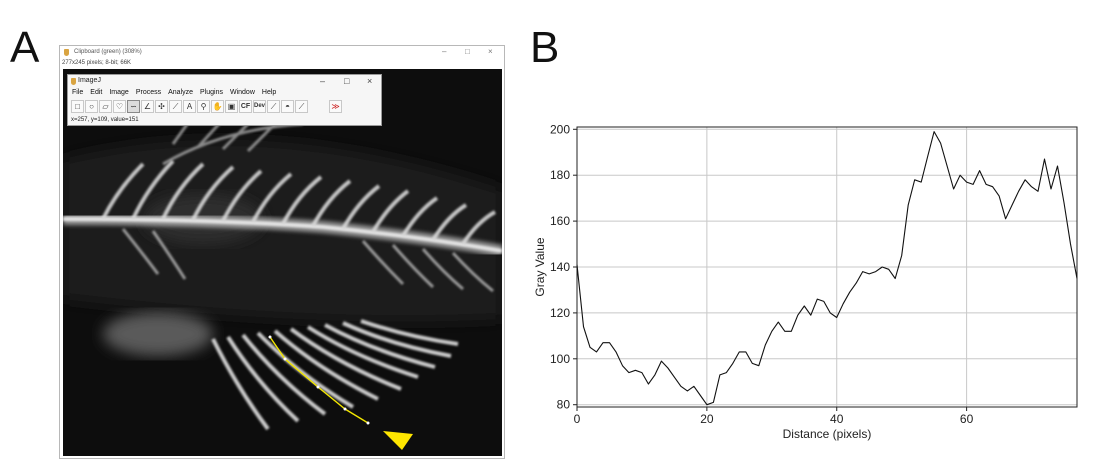  Describe the element at coordinates (105, 120) in the screenshot. I see `imagej-status: x=257, y=109, value=151` at that location.